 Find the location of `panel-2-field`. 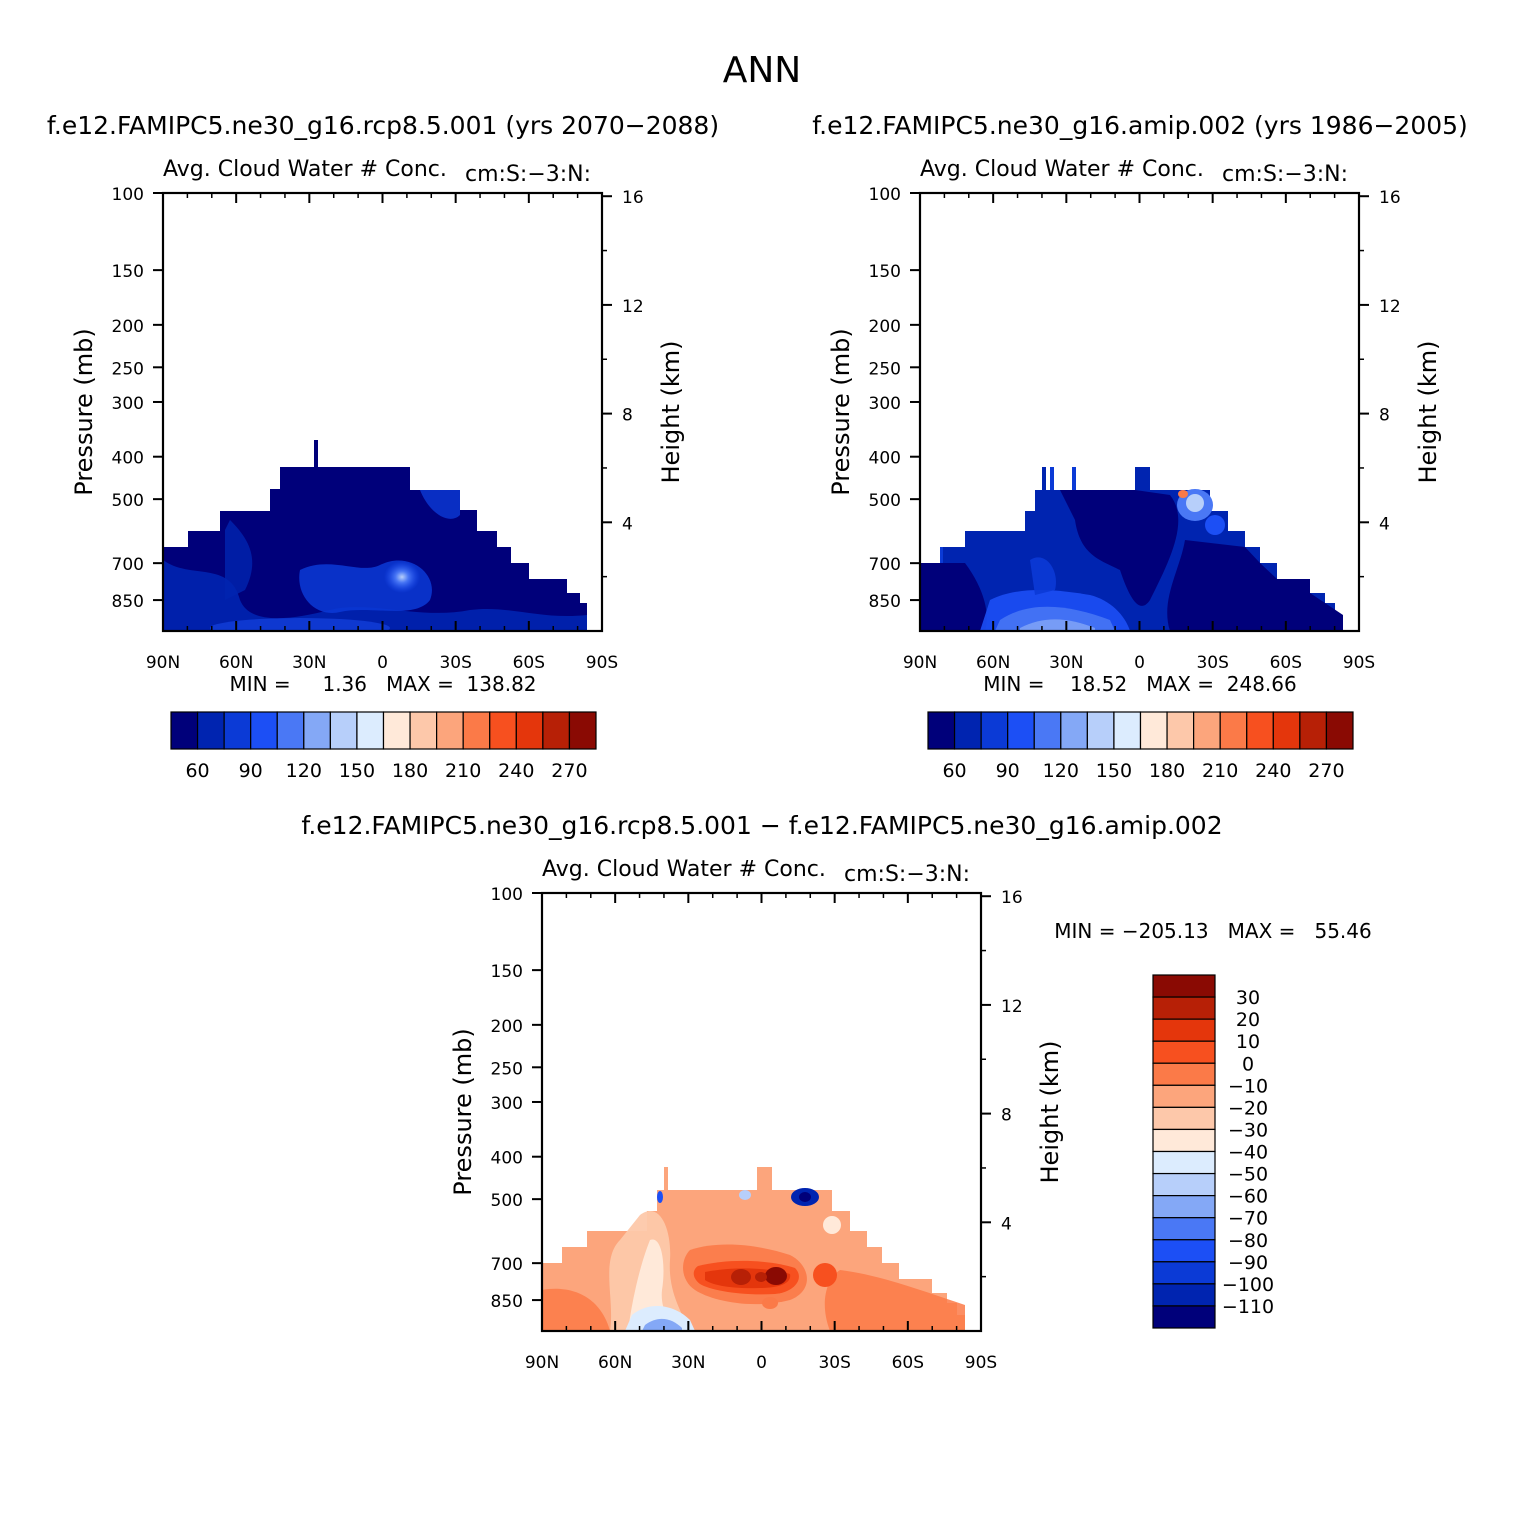

panel-2-field is located at coordinates (1131, 549).